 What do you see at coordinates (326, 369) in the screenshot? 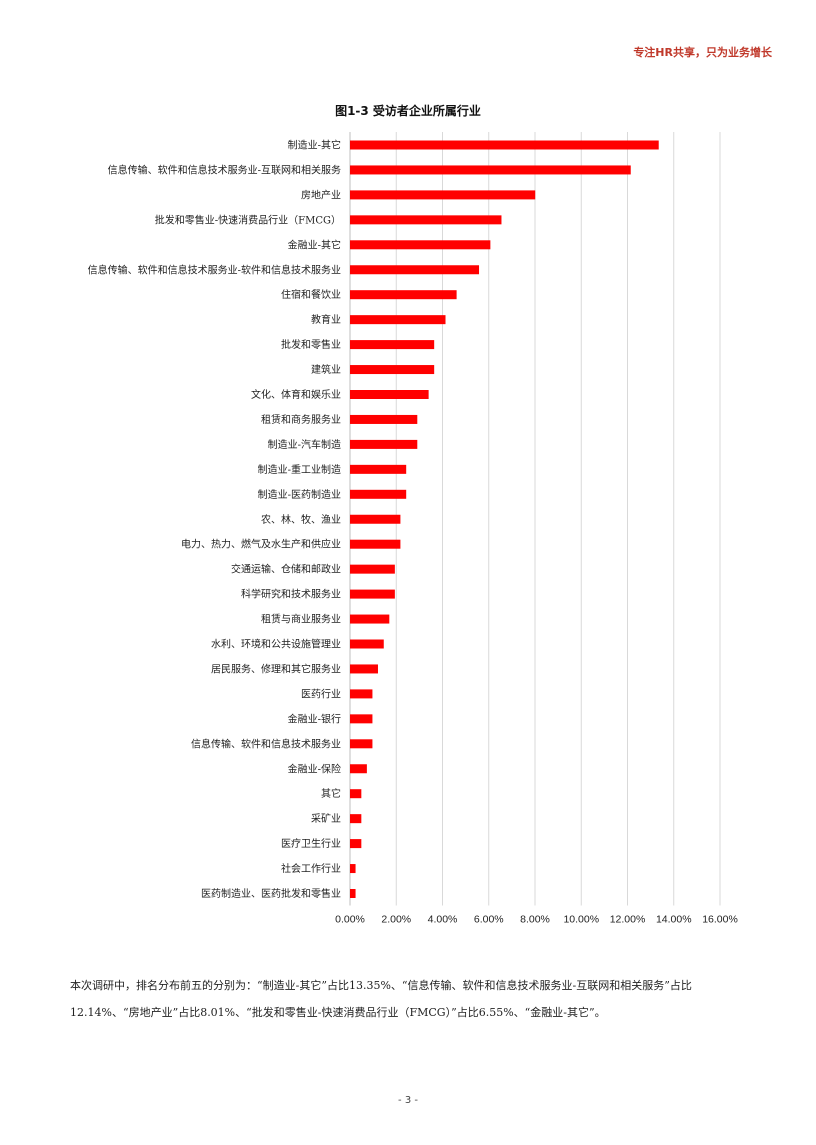
I see `category-label: 建筑业` at bounding box center [326, 369].